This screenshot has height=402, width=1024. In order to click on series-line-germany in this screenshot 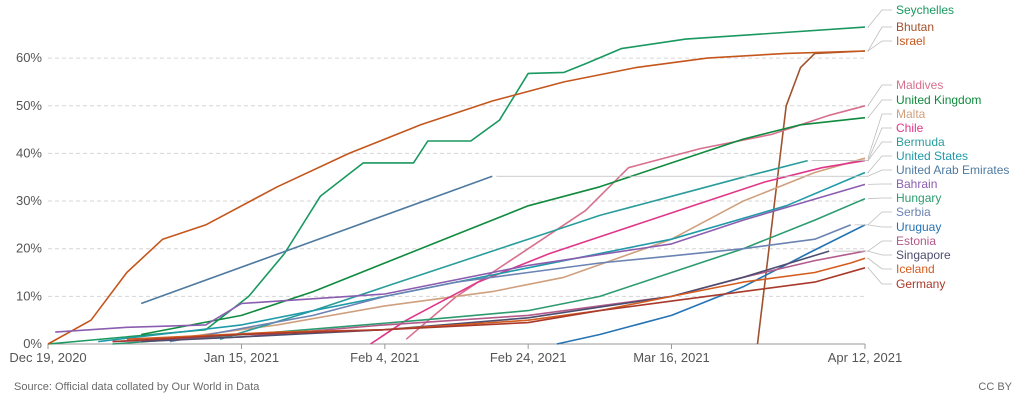, I will do `click(489, 305)`.